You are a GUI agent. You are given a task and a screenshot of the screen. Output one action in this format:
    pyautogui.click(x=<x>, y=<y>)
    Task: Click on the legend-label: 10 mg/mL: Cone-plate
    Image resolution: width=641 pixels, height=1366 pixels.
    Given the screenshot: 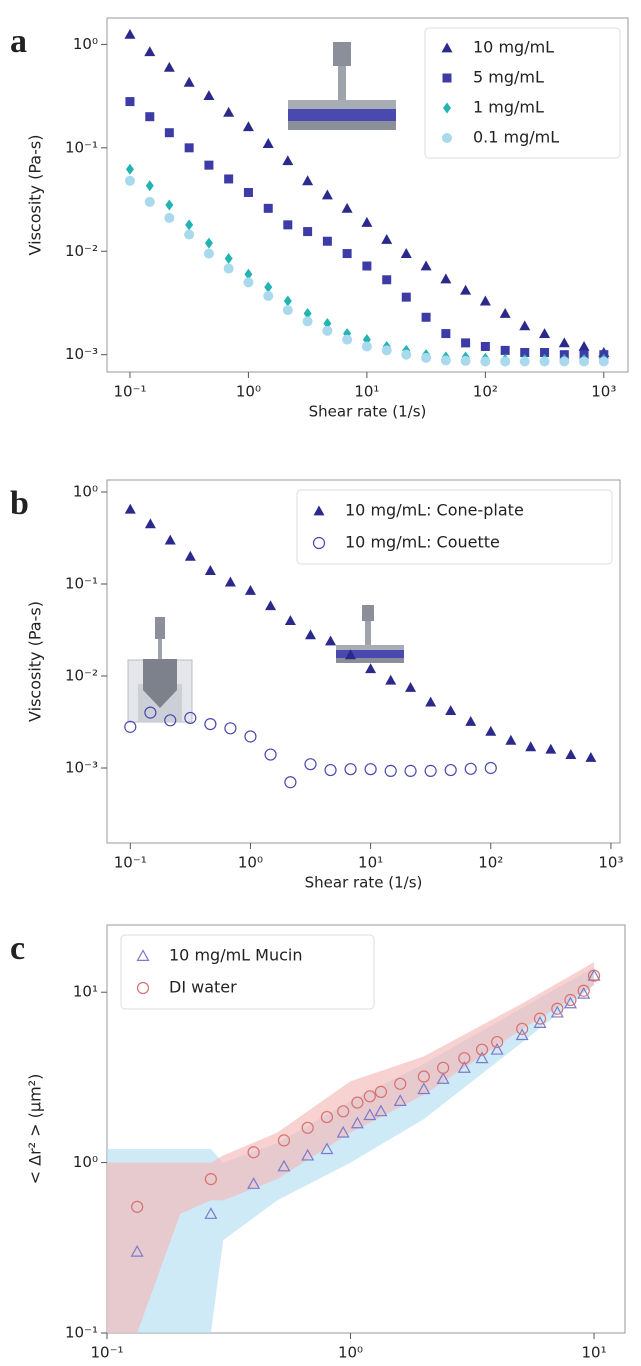 What is the action you would take?
    pyautogui.click(x=434, y=510)
    